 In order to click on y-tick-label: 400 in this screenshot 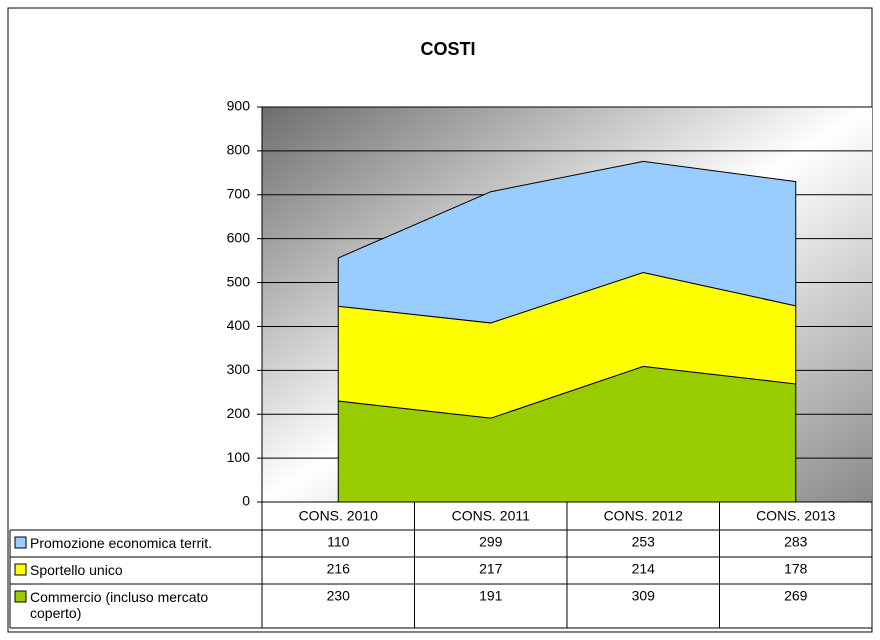, I will do `click(239, 325)`.